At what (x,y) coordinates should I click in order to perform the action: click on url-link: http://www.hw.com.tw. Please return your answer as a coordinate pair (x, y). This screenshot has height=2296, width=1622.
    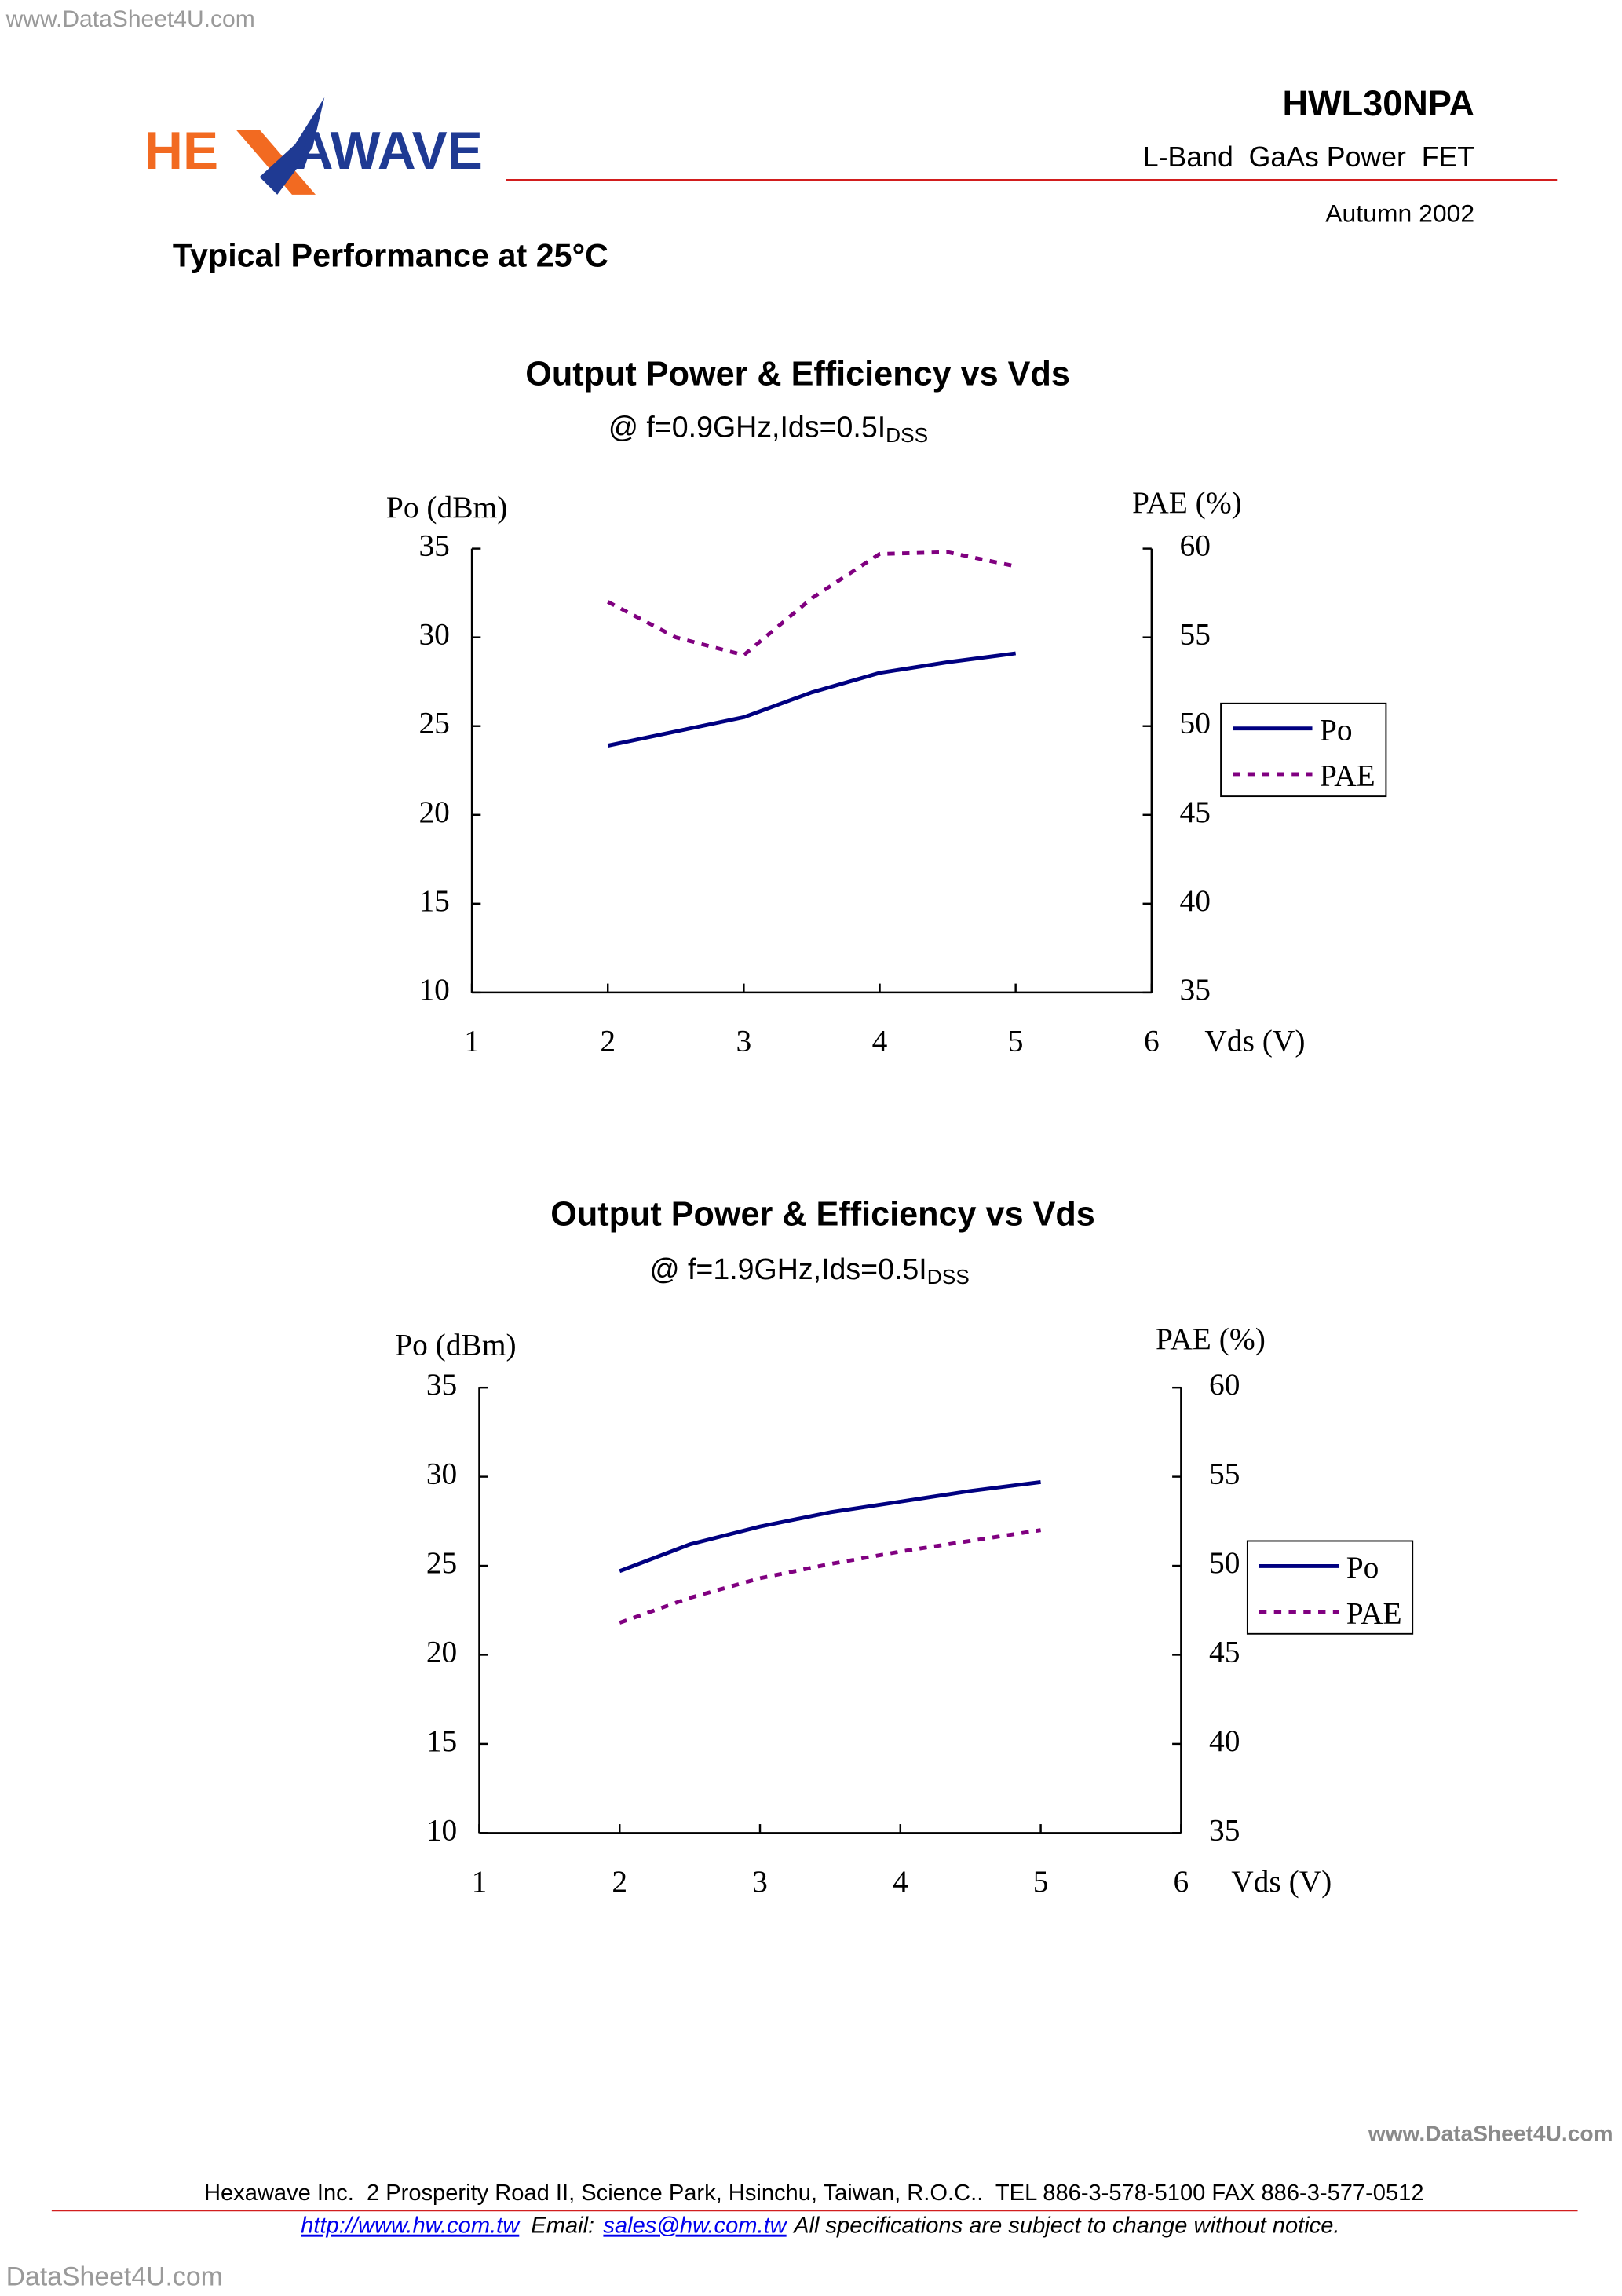
    Looking at the image, I should click on (411, 2225).